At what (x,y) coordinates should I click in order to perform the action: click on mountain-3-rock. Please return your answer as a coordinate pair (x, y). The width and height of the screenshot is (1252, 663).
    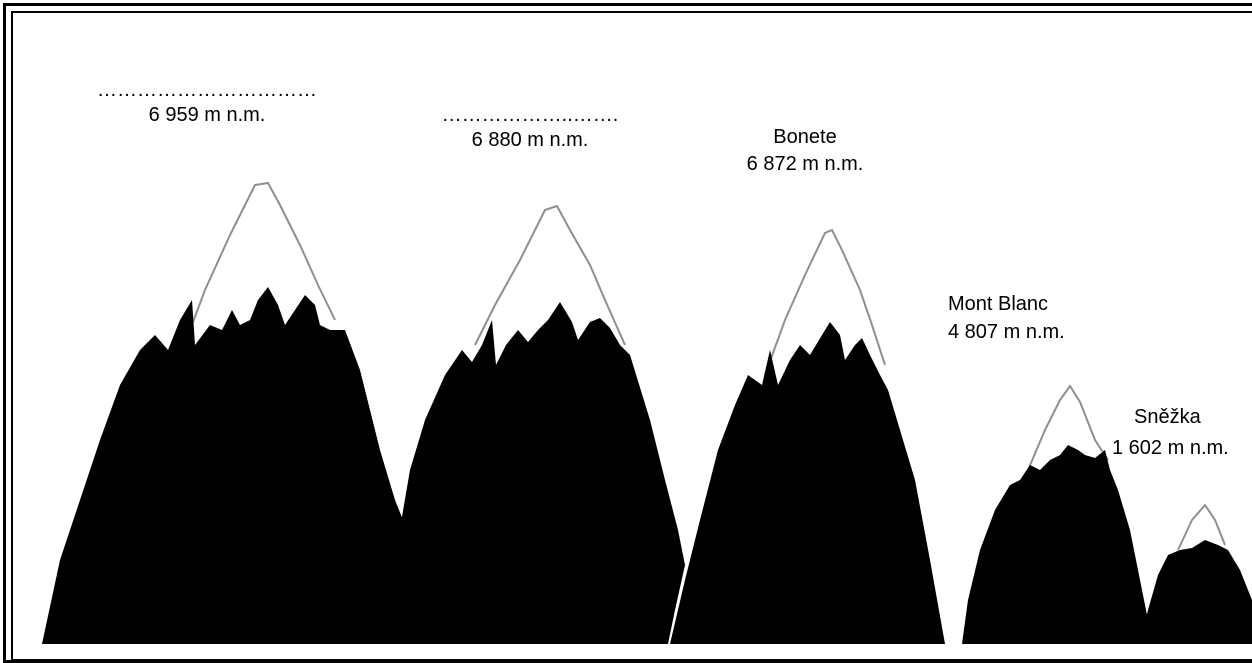
    Looking at the image, I should click on (807, 483).